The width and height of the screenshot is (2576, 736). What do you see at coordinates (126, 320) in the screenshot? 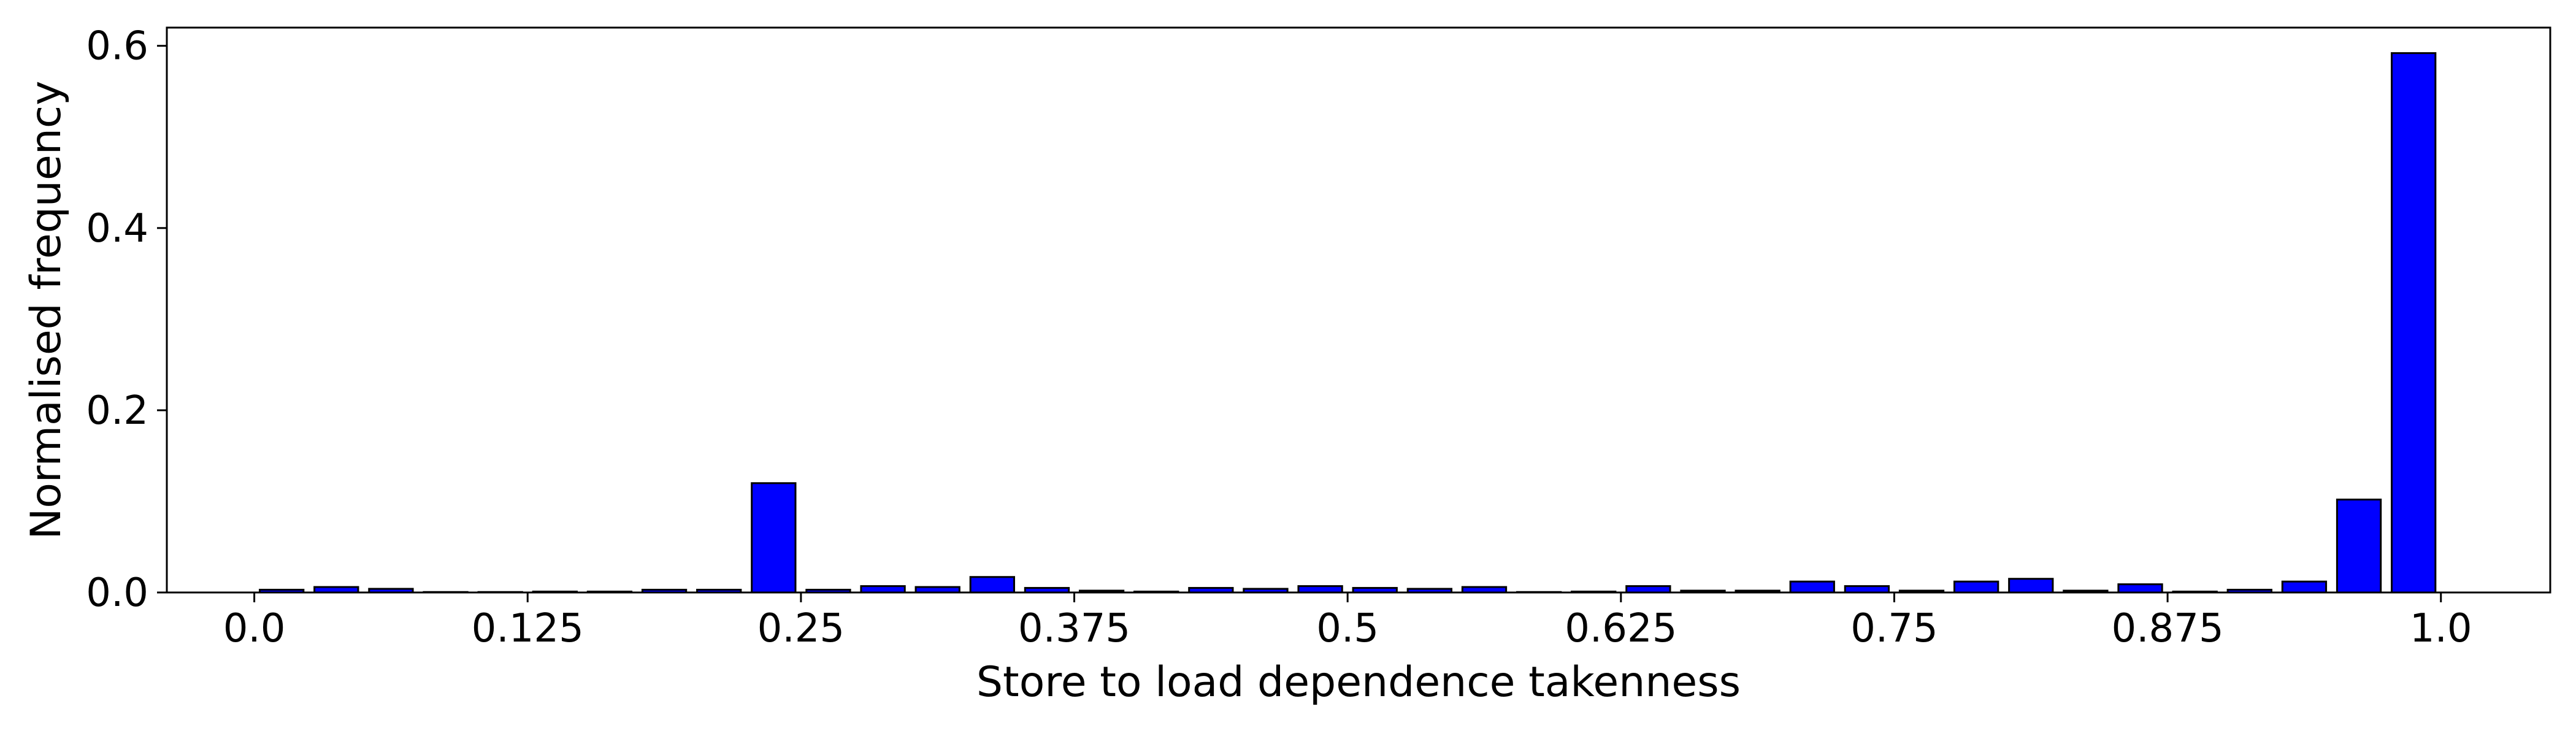
I see `y-axis-ticks: 0.0 0.2 0.4 0.6` at bounding box center [126, 320].